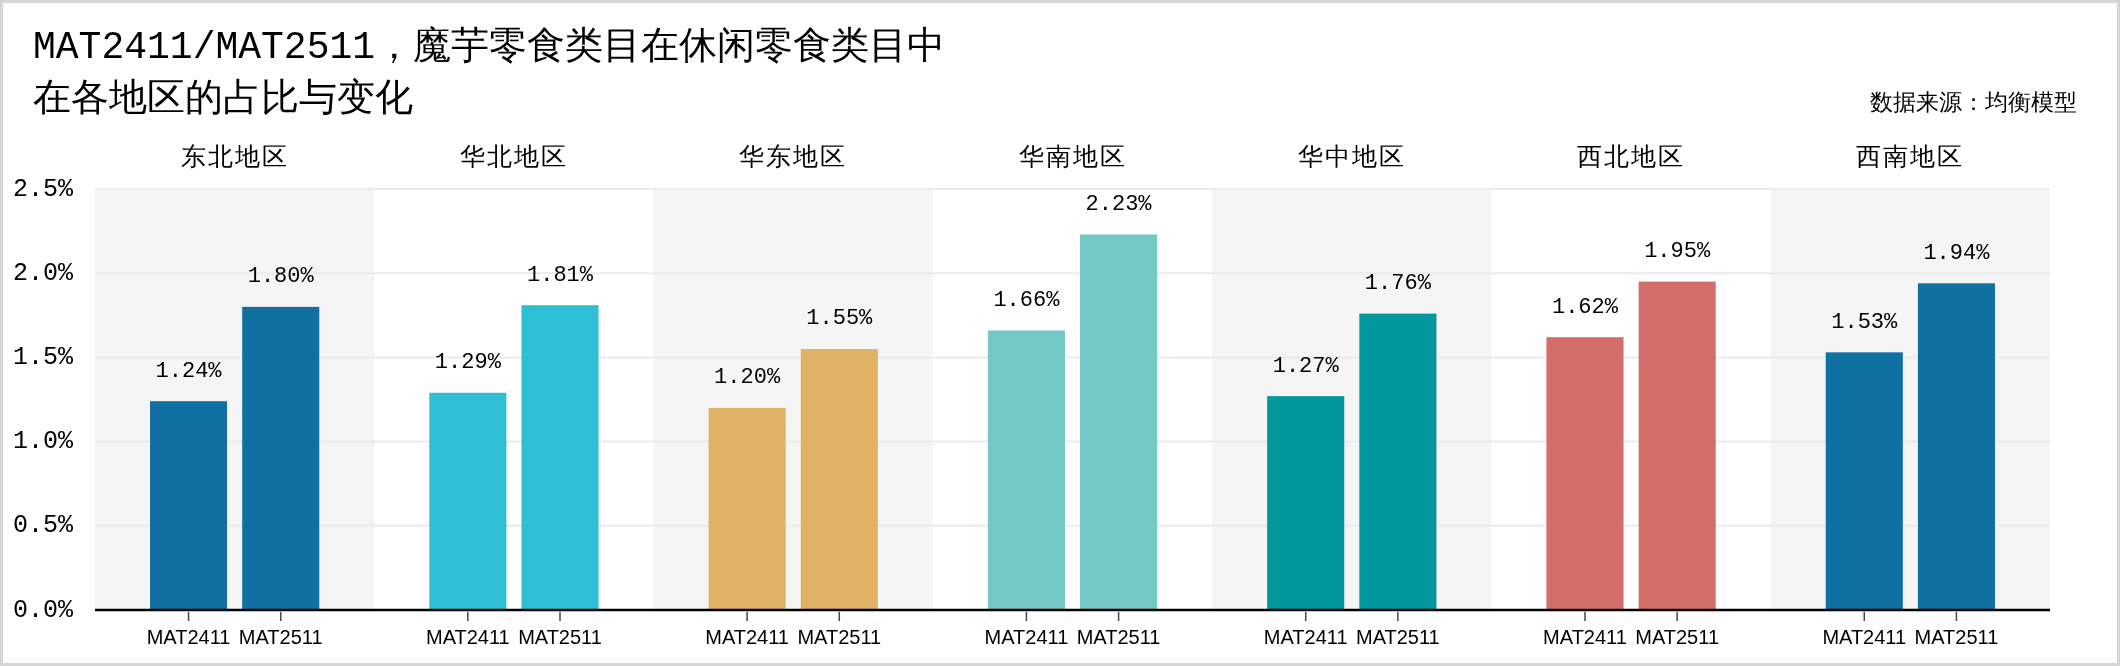 Image resolution: width=2120 pixels, height=666 pixels. I want to click on data-label: 1.27%, so click(1306, 366).